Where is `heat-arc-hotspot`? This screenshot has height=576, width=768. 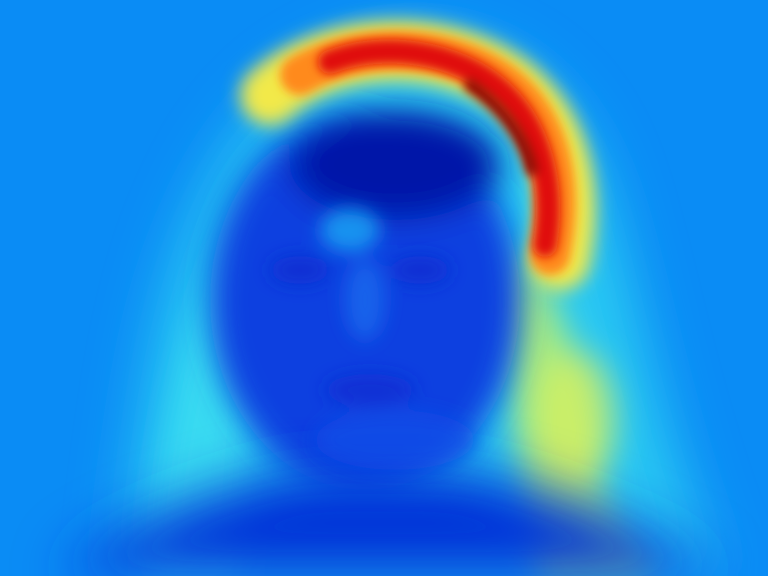 heat-arc-hotspot is located at coordinates (501, 127).